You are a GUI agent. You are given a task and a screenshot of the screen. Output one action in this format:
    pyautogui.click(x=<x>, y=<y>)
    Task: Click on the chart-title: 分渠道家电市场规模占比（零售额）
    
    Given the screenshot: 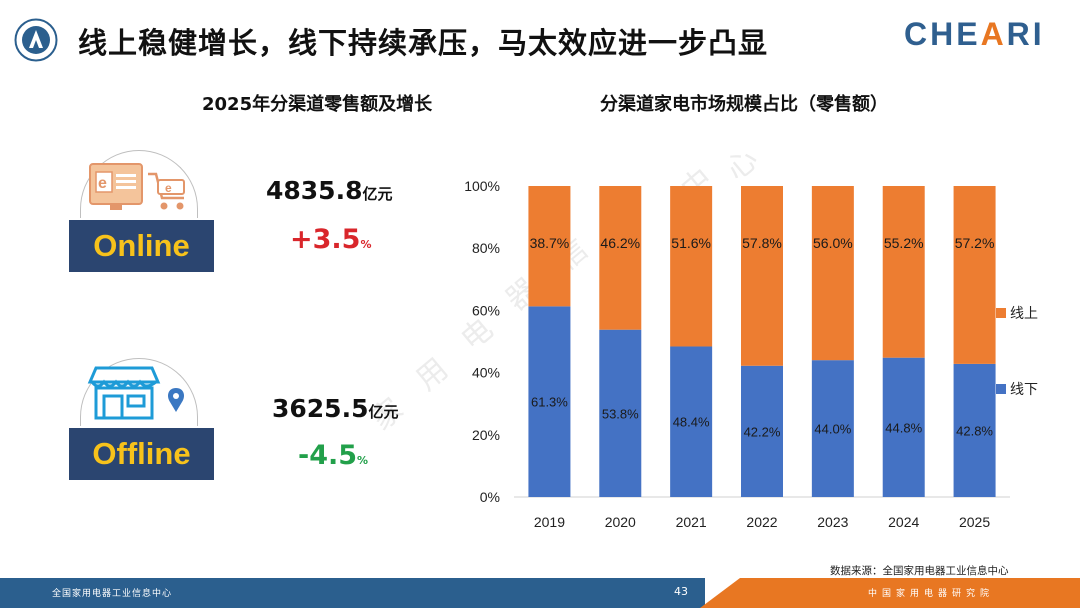 What is the action you would take?
    pyautogui.click(x=744, y=104)
    